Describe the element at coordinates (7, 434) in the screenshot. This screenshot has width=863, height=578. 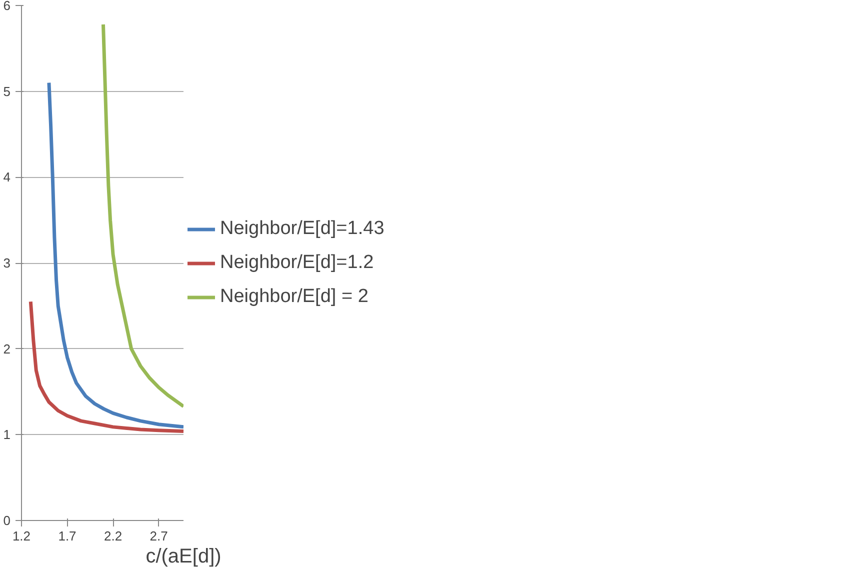
I see `y-tick-label: 1` at that location.